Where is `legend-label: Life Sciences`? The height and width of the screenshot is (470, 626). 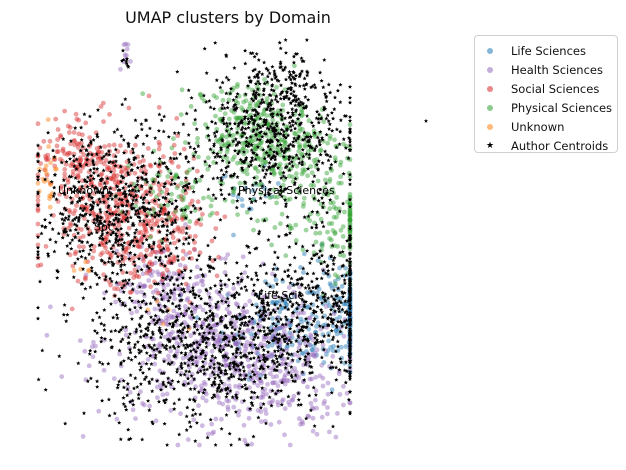
legend-label: Life Sciences is located at coordinates (548, 50).